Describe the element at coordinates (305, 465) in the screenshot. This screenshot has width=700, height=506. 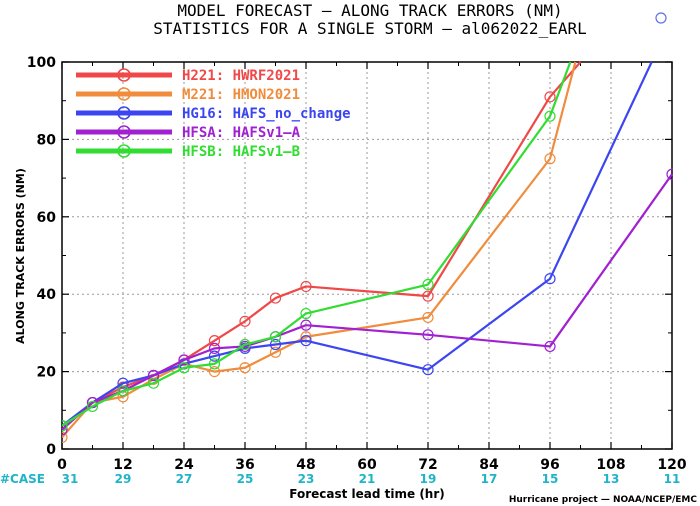
I see `x-tick-label: 48` at that location.